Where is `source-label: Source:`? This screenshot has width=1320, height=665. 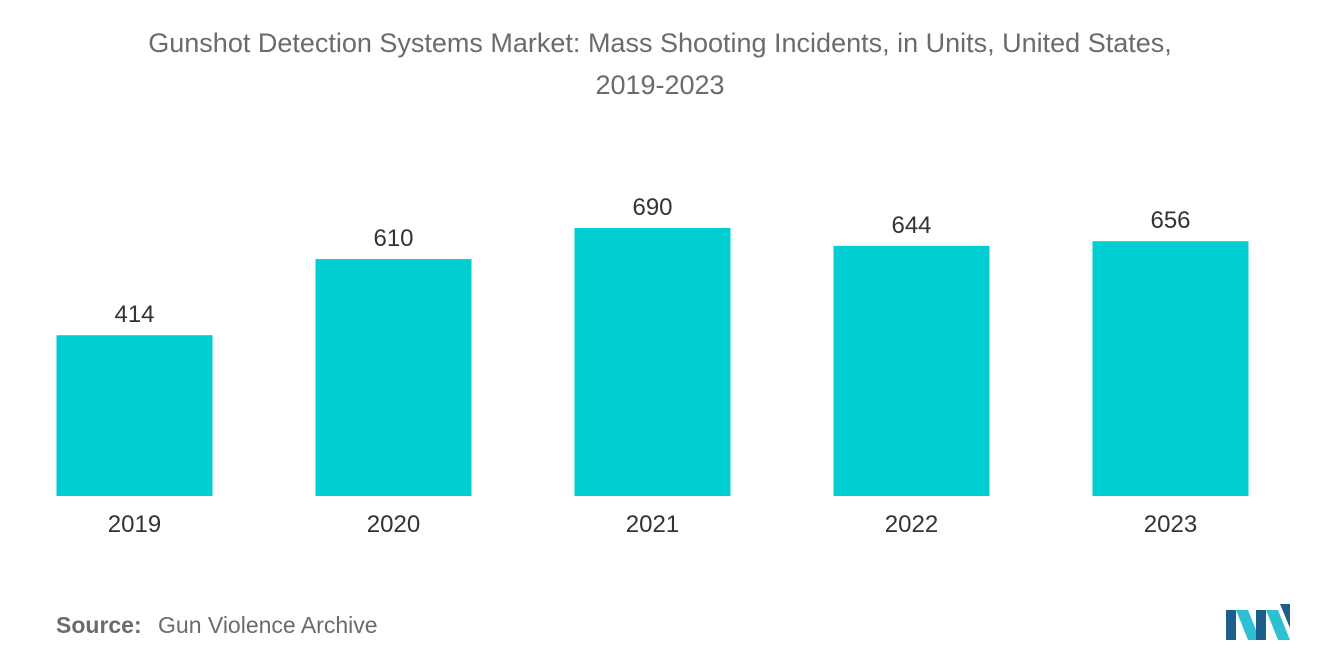
source-label: Source: is located at coordinates (99, 625).